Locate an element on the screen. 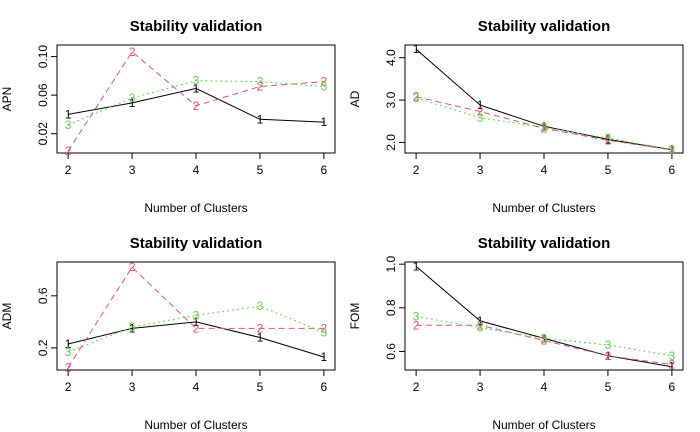 This screenshot has height=432, width=700. y-axis-label: FOM is located at coordinates (355, 316).